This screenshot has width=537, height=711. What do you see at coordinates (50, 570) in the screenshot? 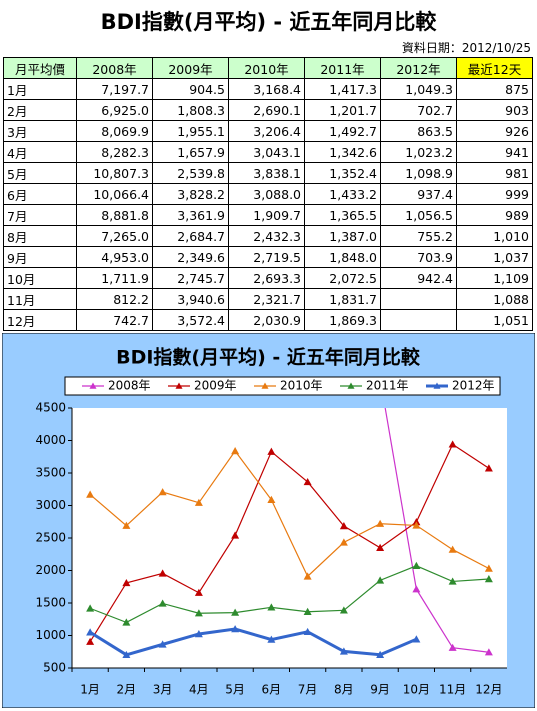
I see `y-tick-label: 2000` at bounding box center [50, 570].